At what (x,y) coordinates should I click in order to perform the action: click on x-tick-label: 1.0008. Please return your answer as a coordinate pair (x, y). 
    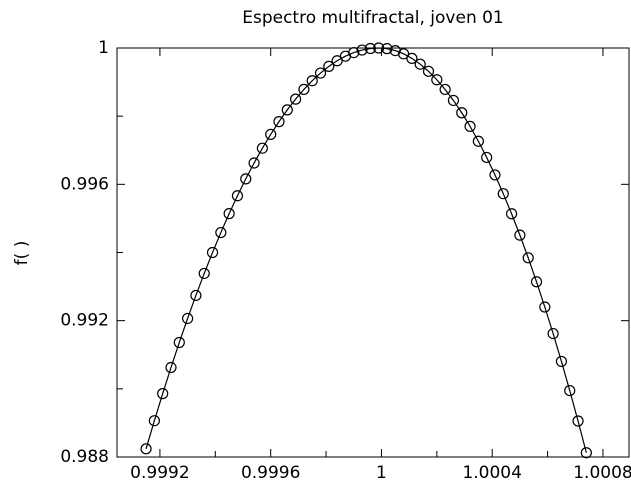
    Looking at the image, I should click on (602, 473).